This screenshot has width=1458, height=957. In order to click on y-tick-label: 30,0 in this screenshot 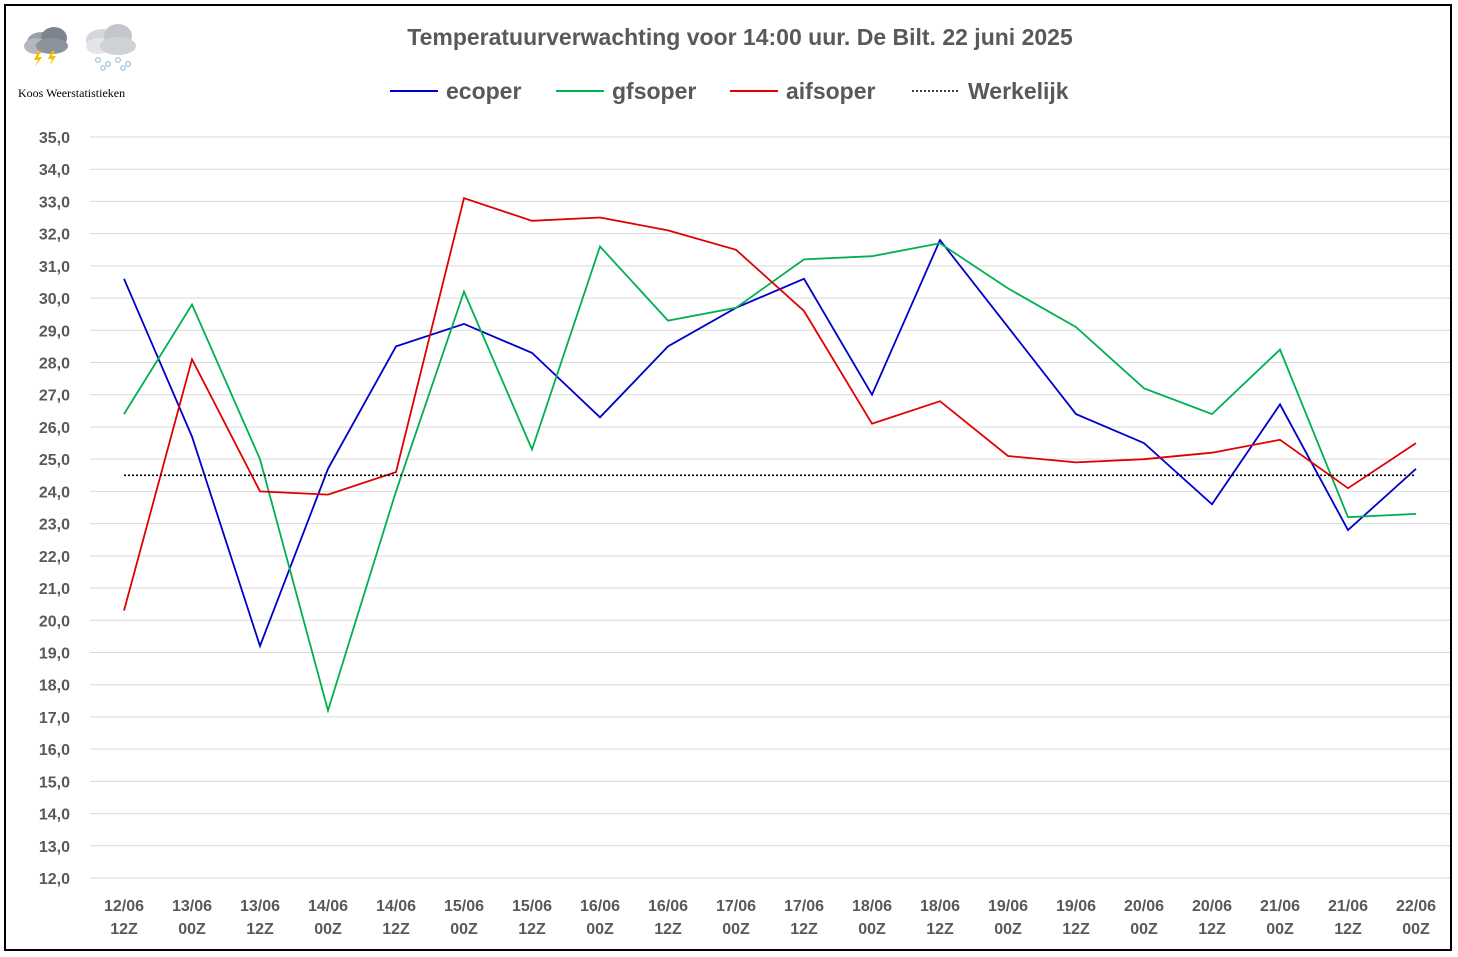, I will do `click(54, 299)`.